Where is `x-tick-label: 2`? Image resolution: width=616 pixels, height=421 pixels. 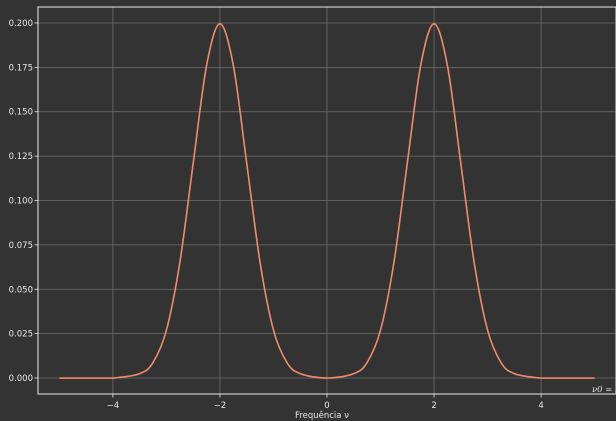 x-tick-label: 2 is located at coordinates (433, 406).